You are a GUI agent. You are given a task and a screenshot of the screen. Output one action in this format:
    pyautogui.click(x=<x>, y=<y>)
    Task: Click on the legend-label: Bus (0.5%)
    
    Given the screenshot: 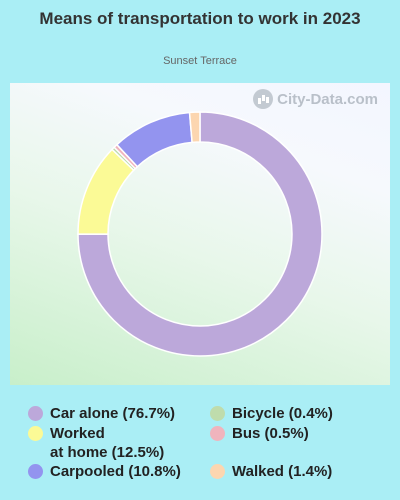 What is the action you would take?
    pyautogui.click(x=270, y=433)
    